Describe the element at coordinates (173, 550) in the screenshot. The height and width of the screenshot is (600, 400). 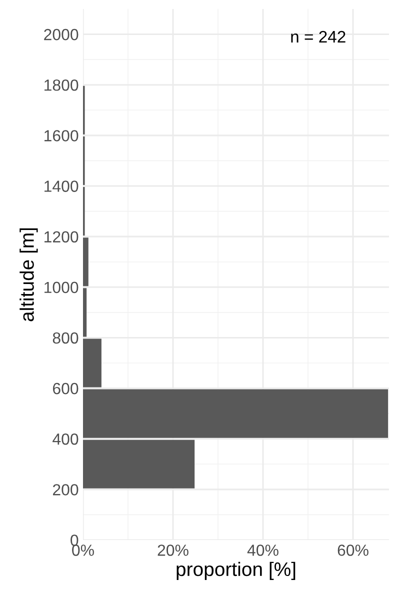
I see `x-tick-label: 20%` at that location.